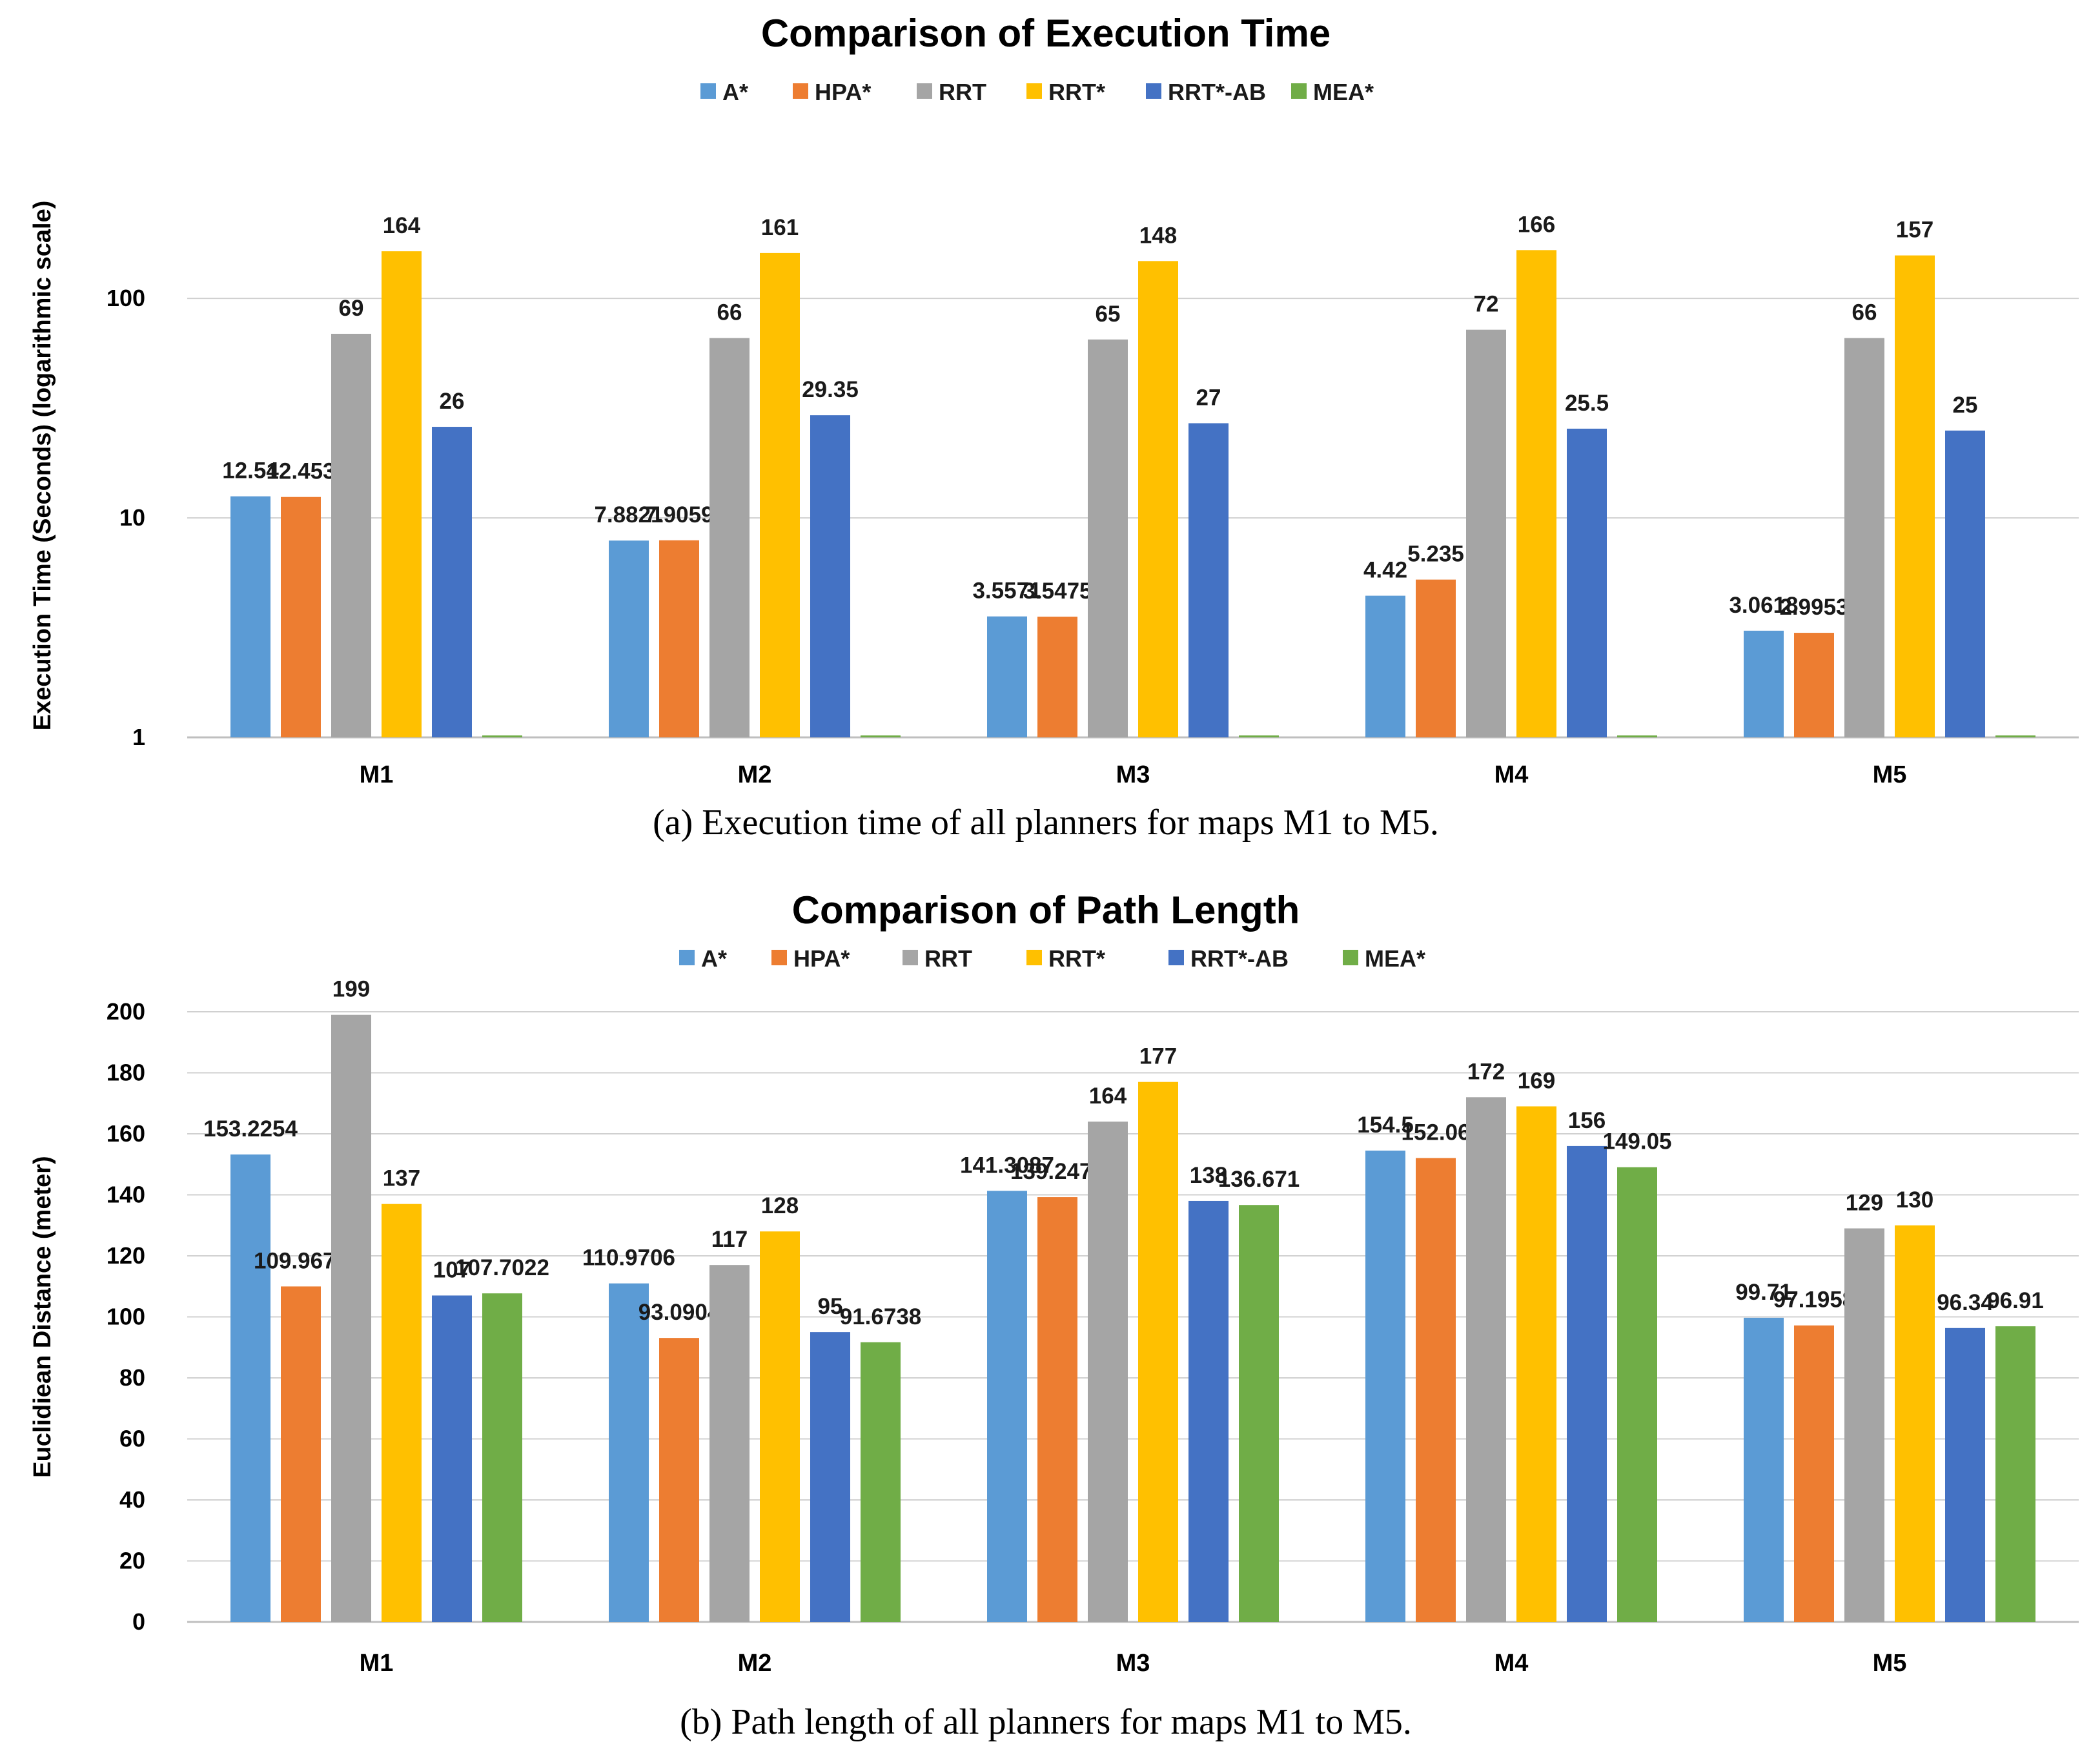  Describe the element at coordinates (126, 1195) in the screenshot. I see `y-tick-label: 140` at that location.